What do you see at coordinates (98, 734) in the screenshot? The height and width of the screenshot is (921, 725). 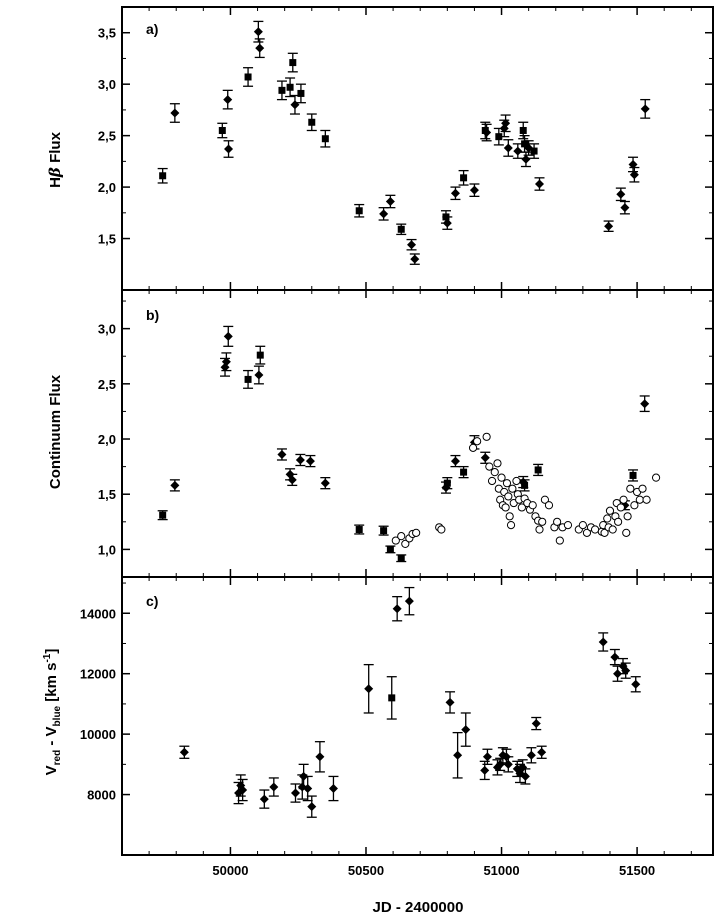 I see `y-tick-label: 10000` at bounding box center [98, 734].